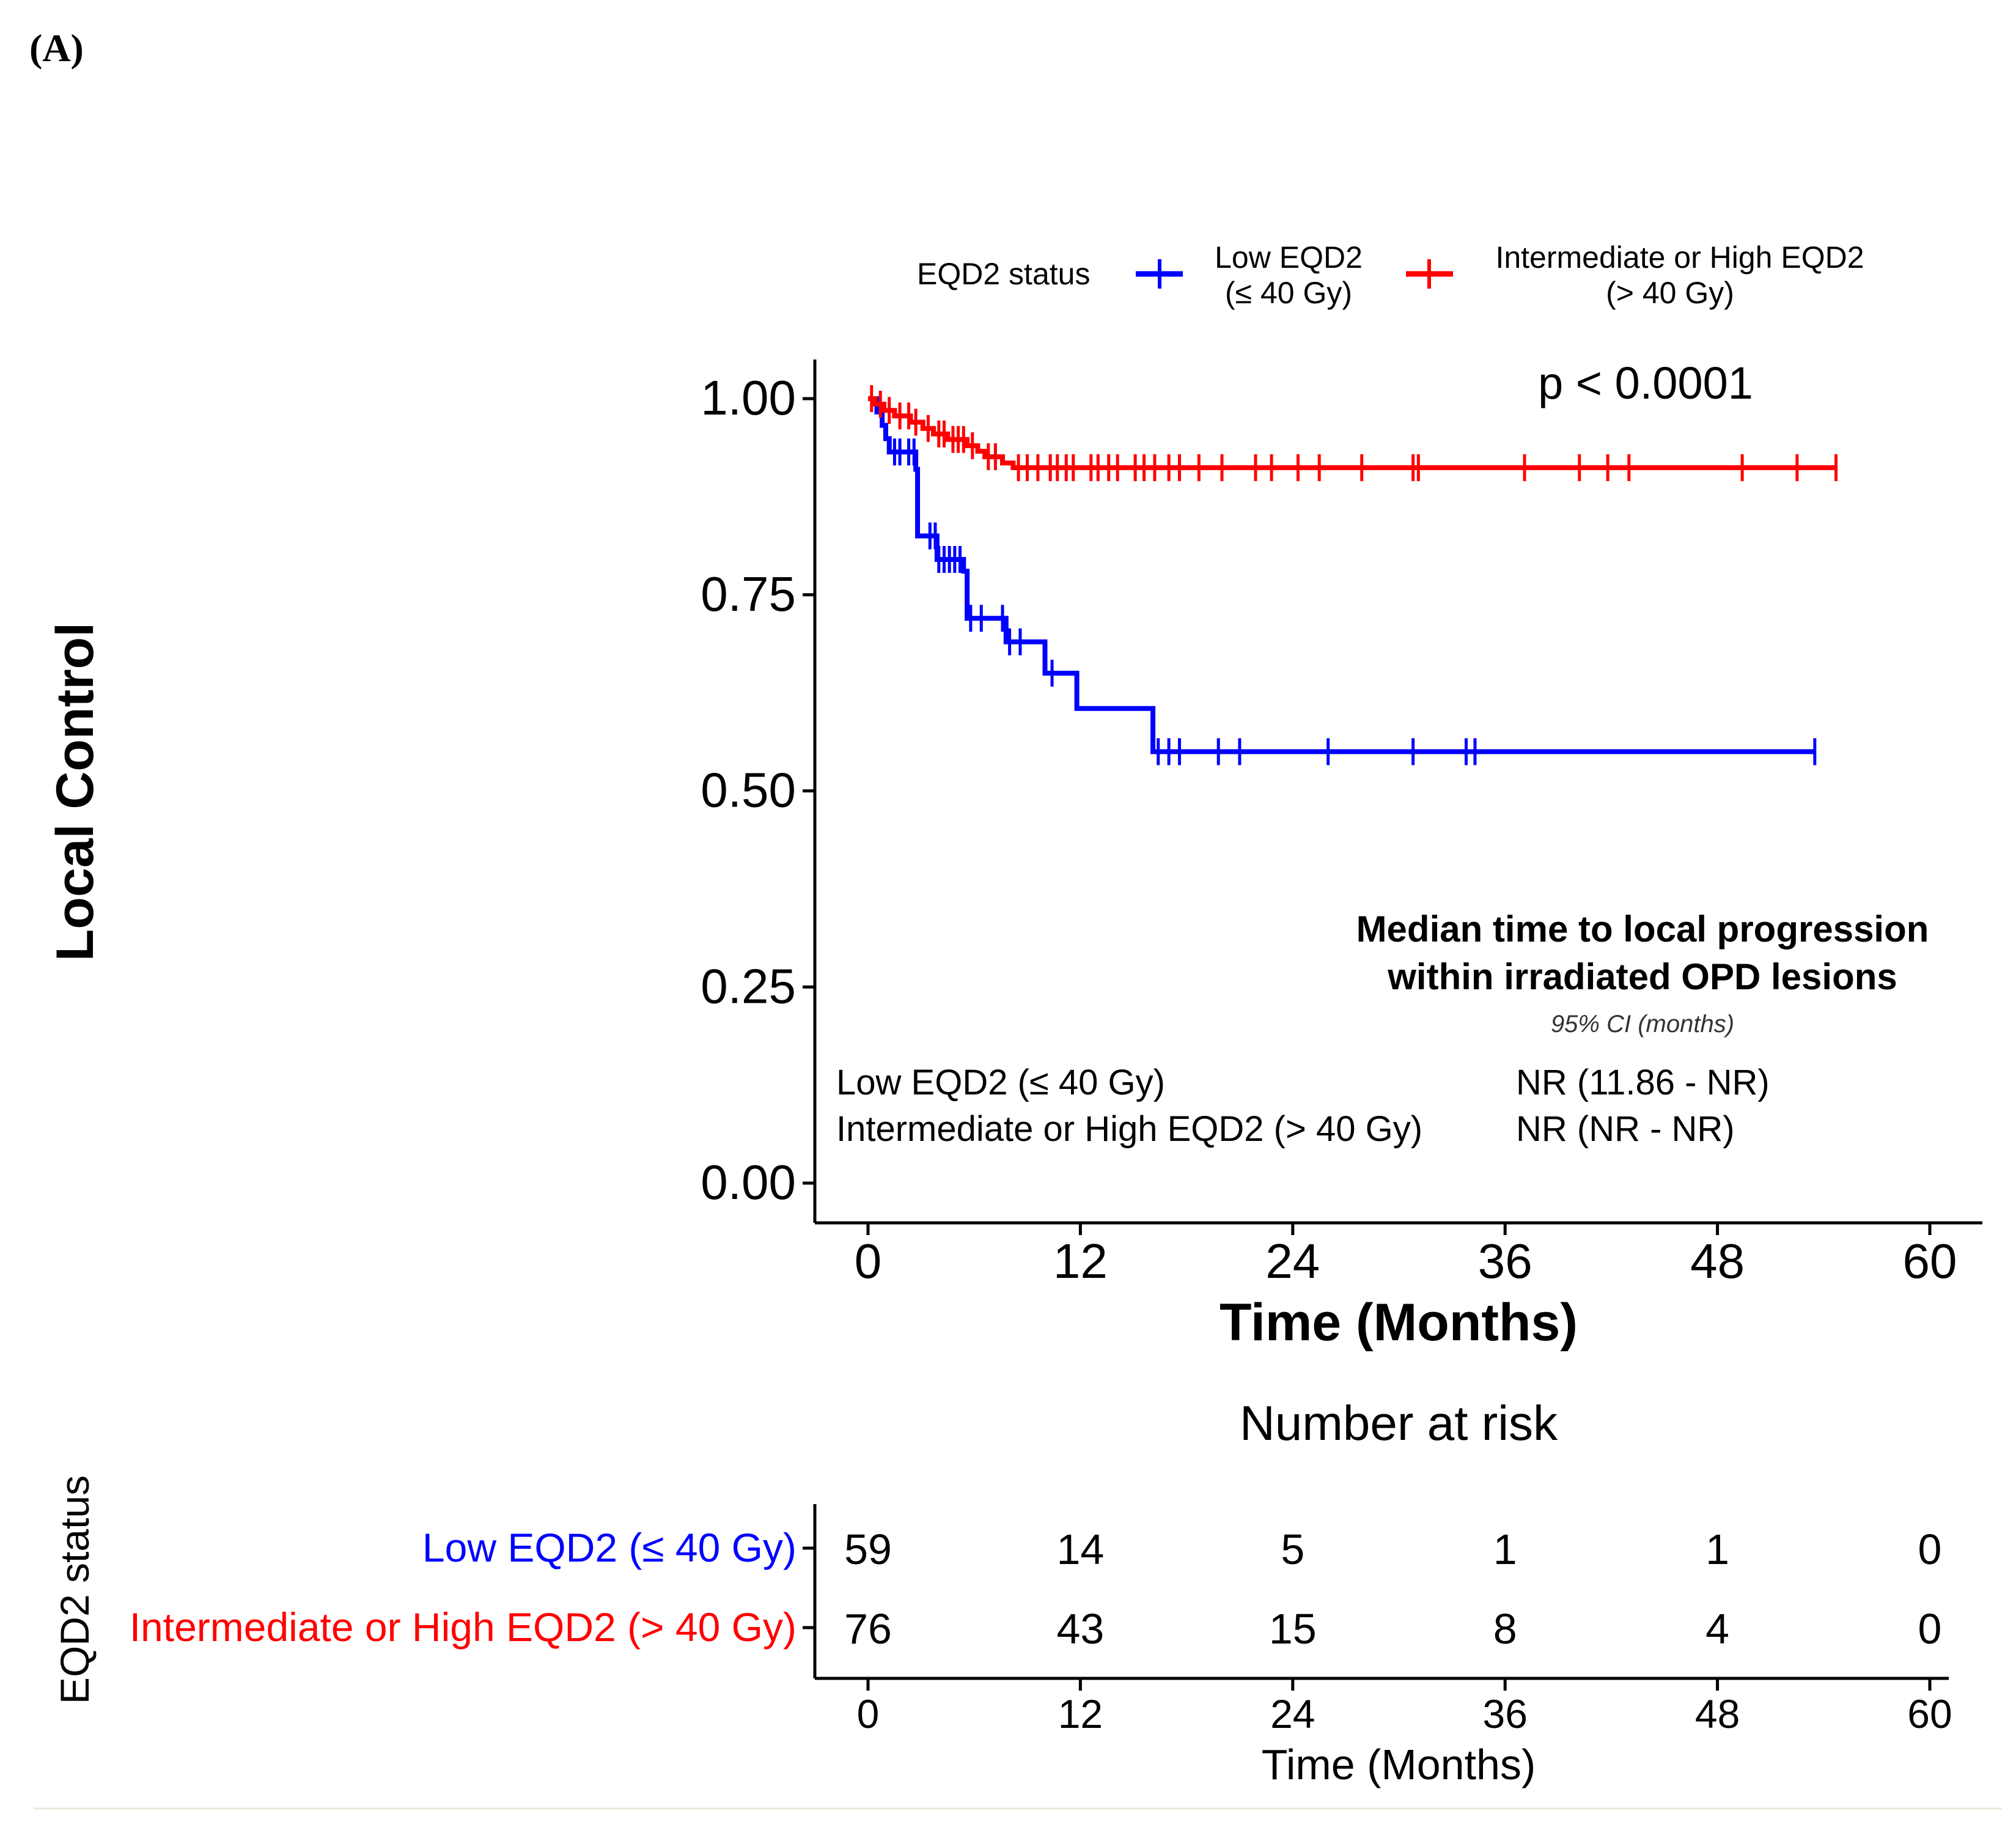 This screenshot has width=2016, height=1830. What do you see at coordinates (1292, 1713) in the screenshot?
I see `risk-x-tick-label: 24` at bounding box center [1292, 1713].